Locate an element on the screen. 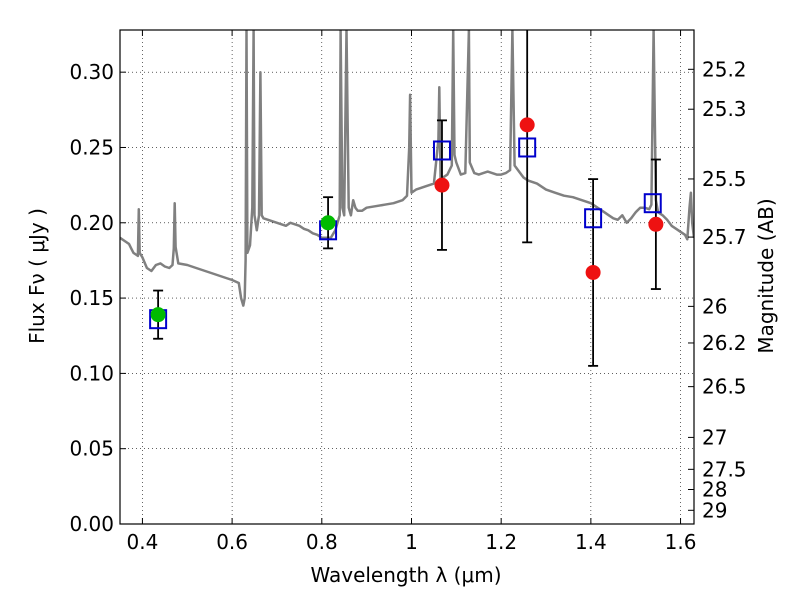 This screenshot has width=800, height=600. mag-tick-label: 26.5 is located at coordinates (724, 387).